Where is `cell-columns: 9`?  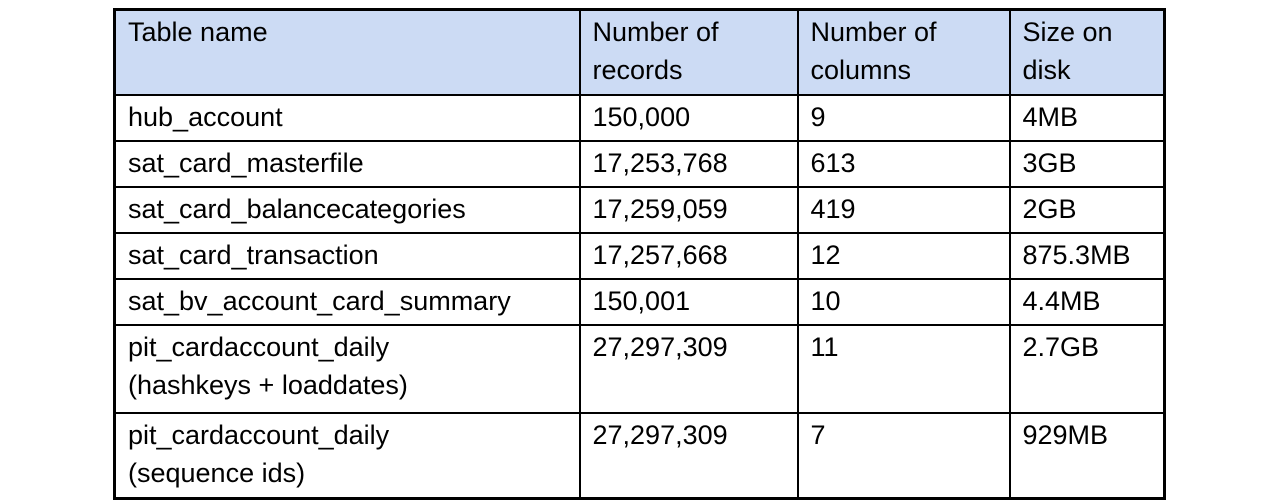 cell-columns: 9 is located at coordinates (903, 117).